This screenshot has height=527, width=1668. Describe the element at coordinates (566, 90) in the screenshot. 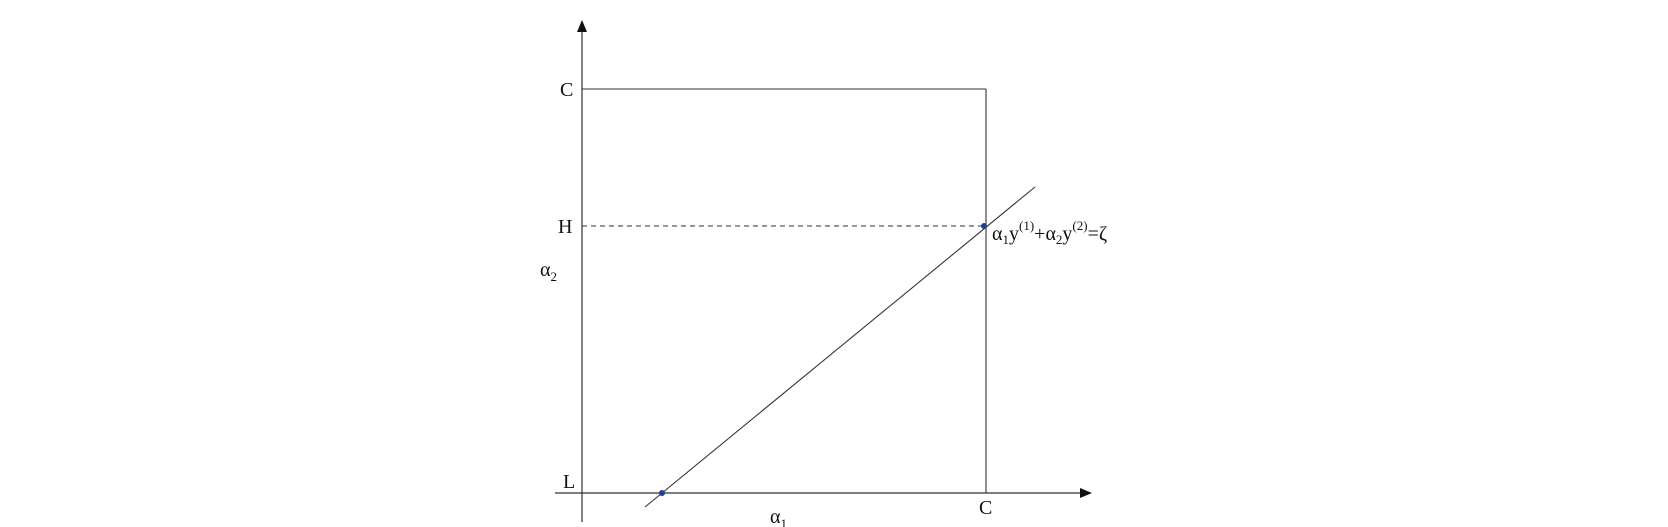

I see `y-axis-label-c: C` at that location.